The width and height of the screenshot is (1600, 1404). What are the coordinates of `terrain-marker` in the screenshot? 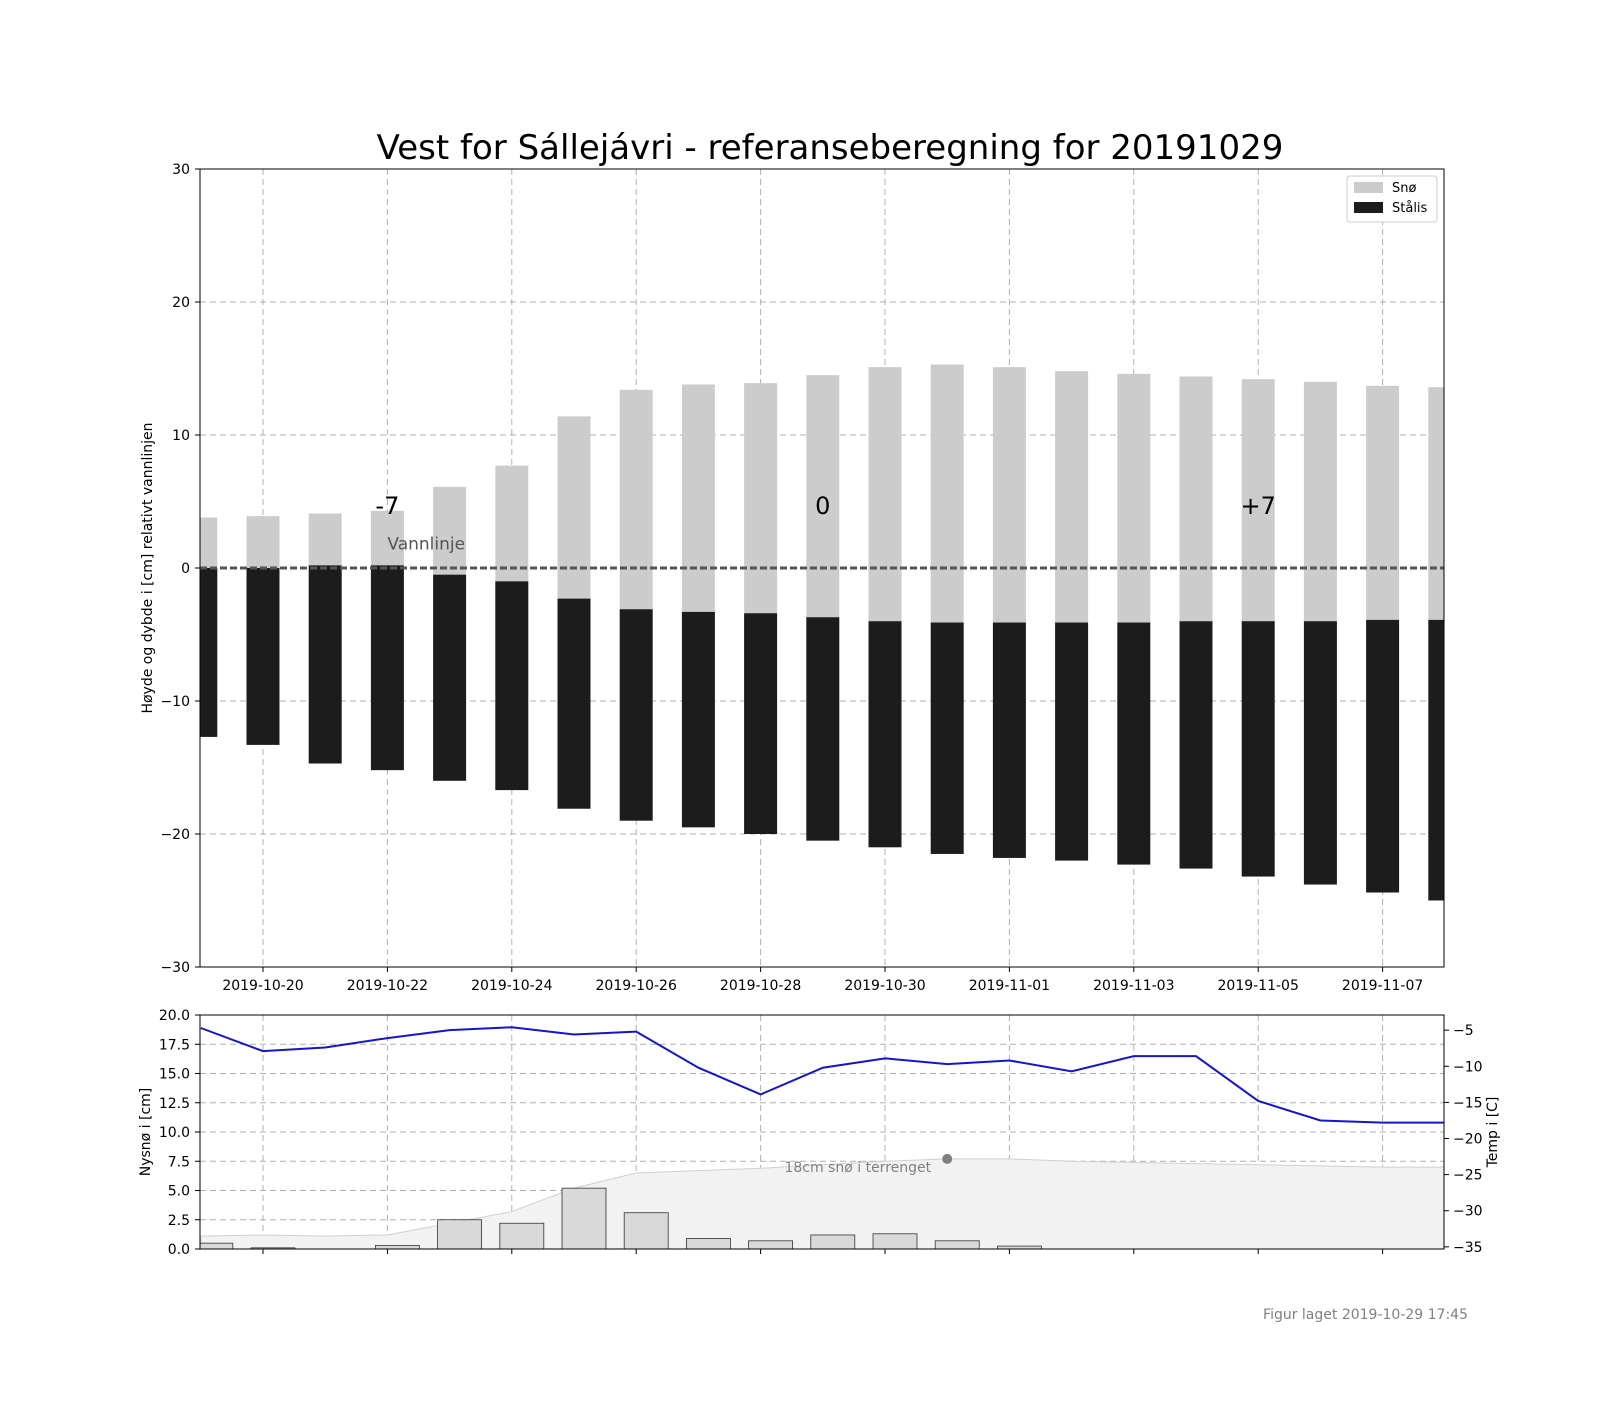 It's located at (947, 1158).